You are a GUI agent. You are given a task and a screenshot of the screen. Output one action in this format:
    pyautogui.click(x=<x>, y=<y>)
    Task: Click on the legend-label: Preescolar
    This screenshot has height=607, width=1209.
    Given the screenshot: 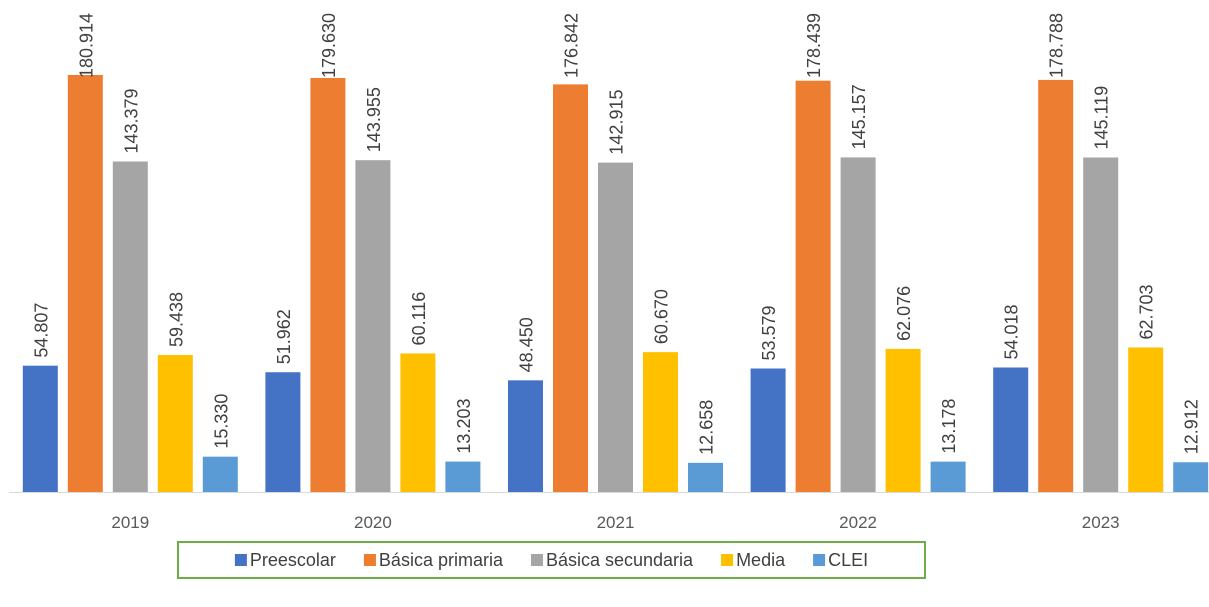 What is the action you would take?
    pyautogui.click(x=293, y=560)
    